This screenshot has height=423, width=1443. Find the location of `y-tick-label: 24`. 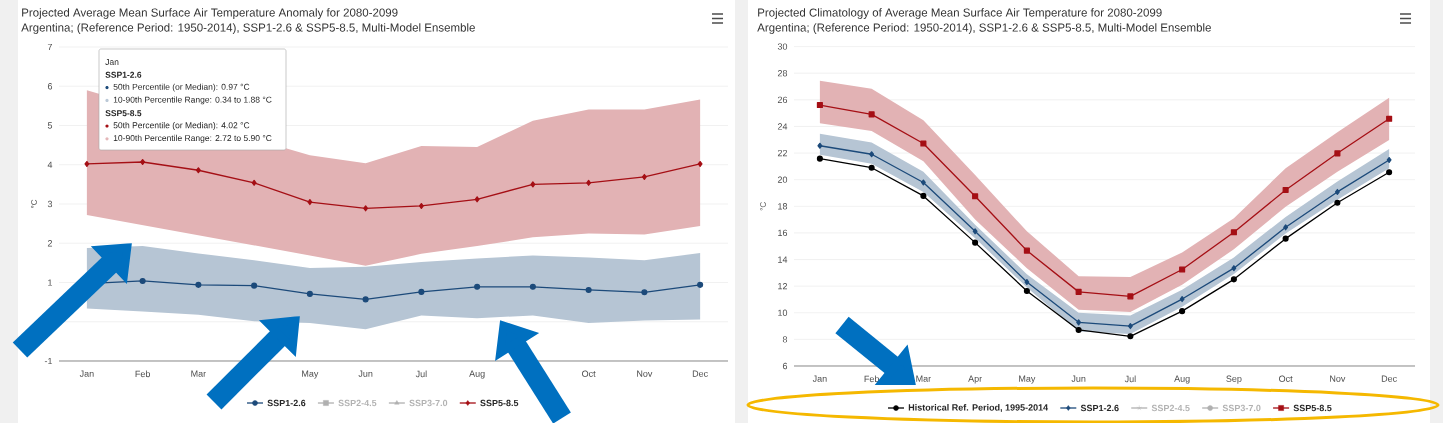

y-tick-label: 24 is located at coordinates (782, 126).